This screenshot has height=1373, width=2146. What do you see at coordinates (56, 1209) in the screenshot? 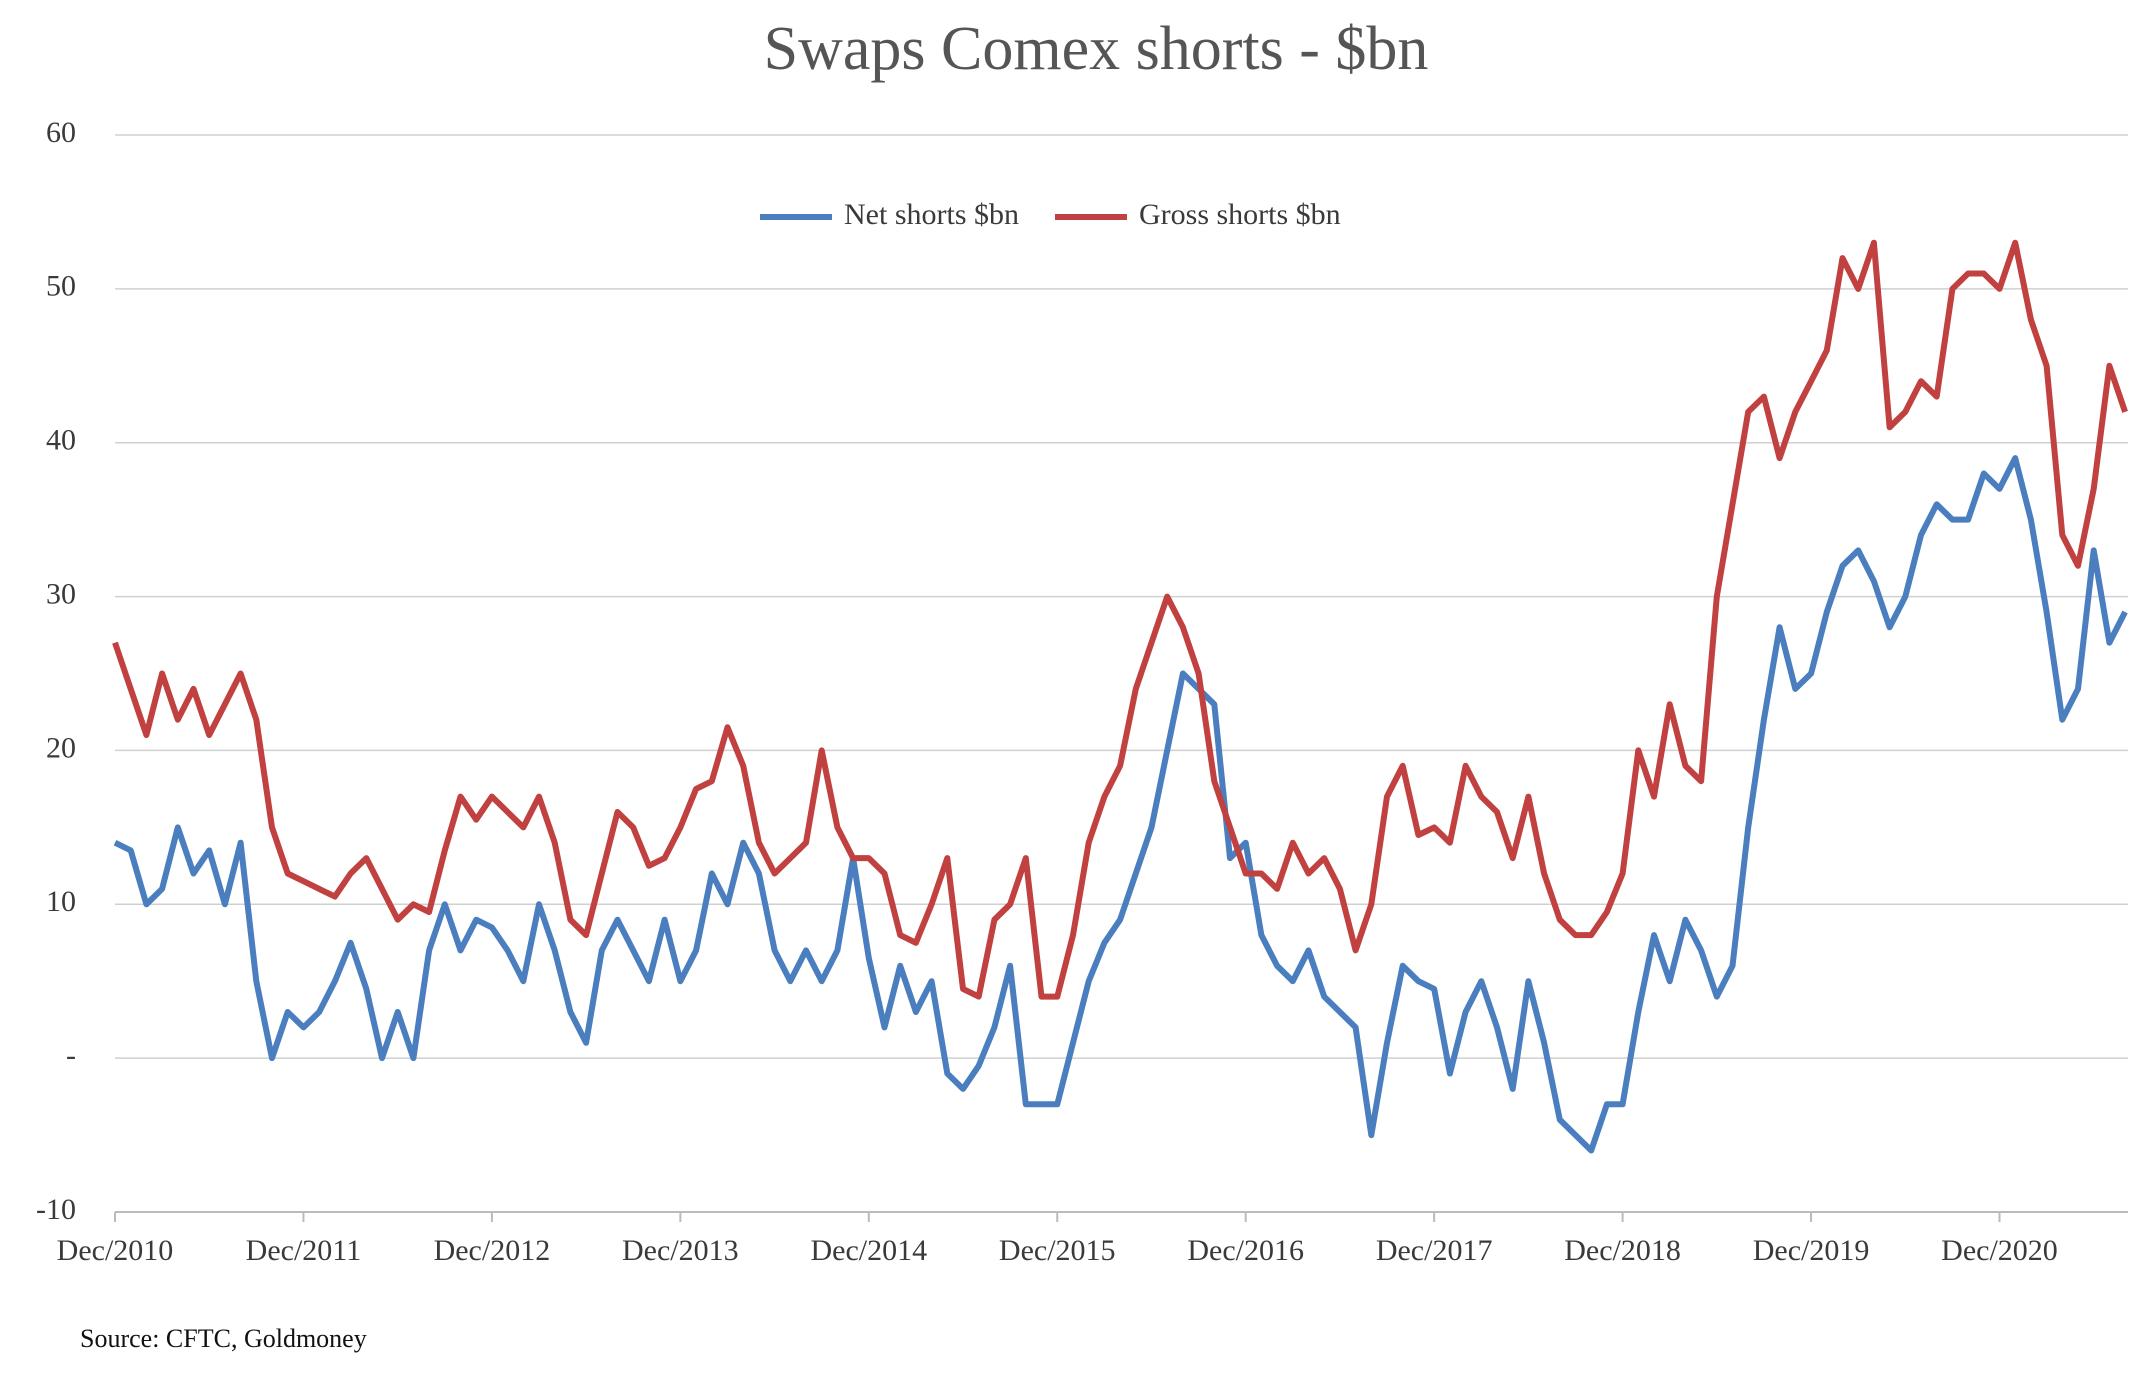
I see `y-tick-label: -10` at bounding box center [56, 1209].